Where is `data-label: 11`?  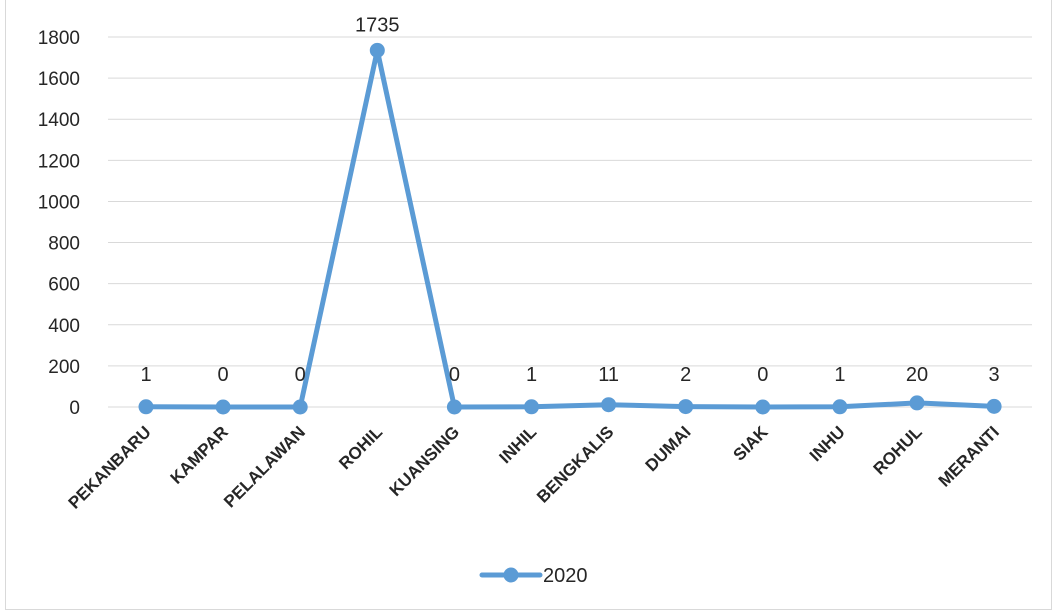 data-label: 11 is located at coordinates (608, 375).